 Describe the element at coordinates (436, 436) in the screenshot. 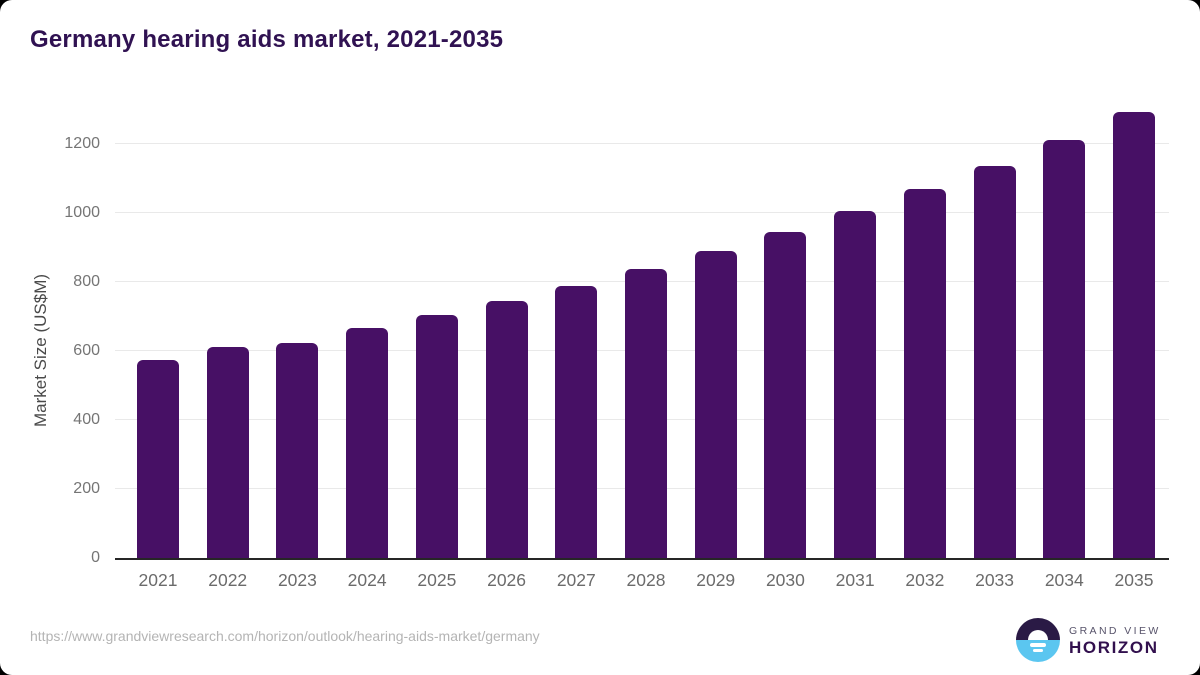

I see `bar-2025` at that location.